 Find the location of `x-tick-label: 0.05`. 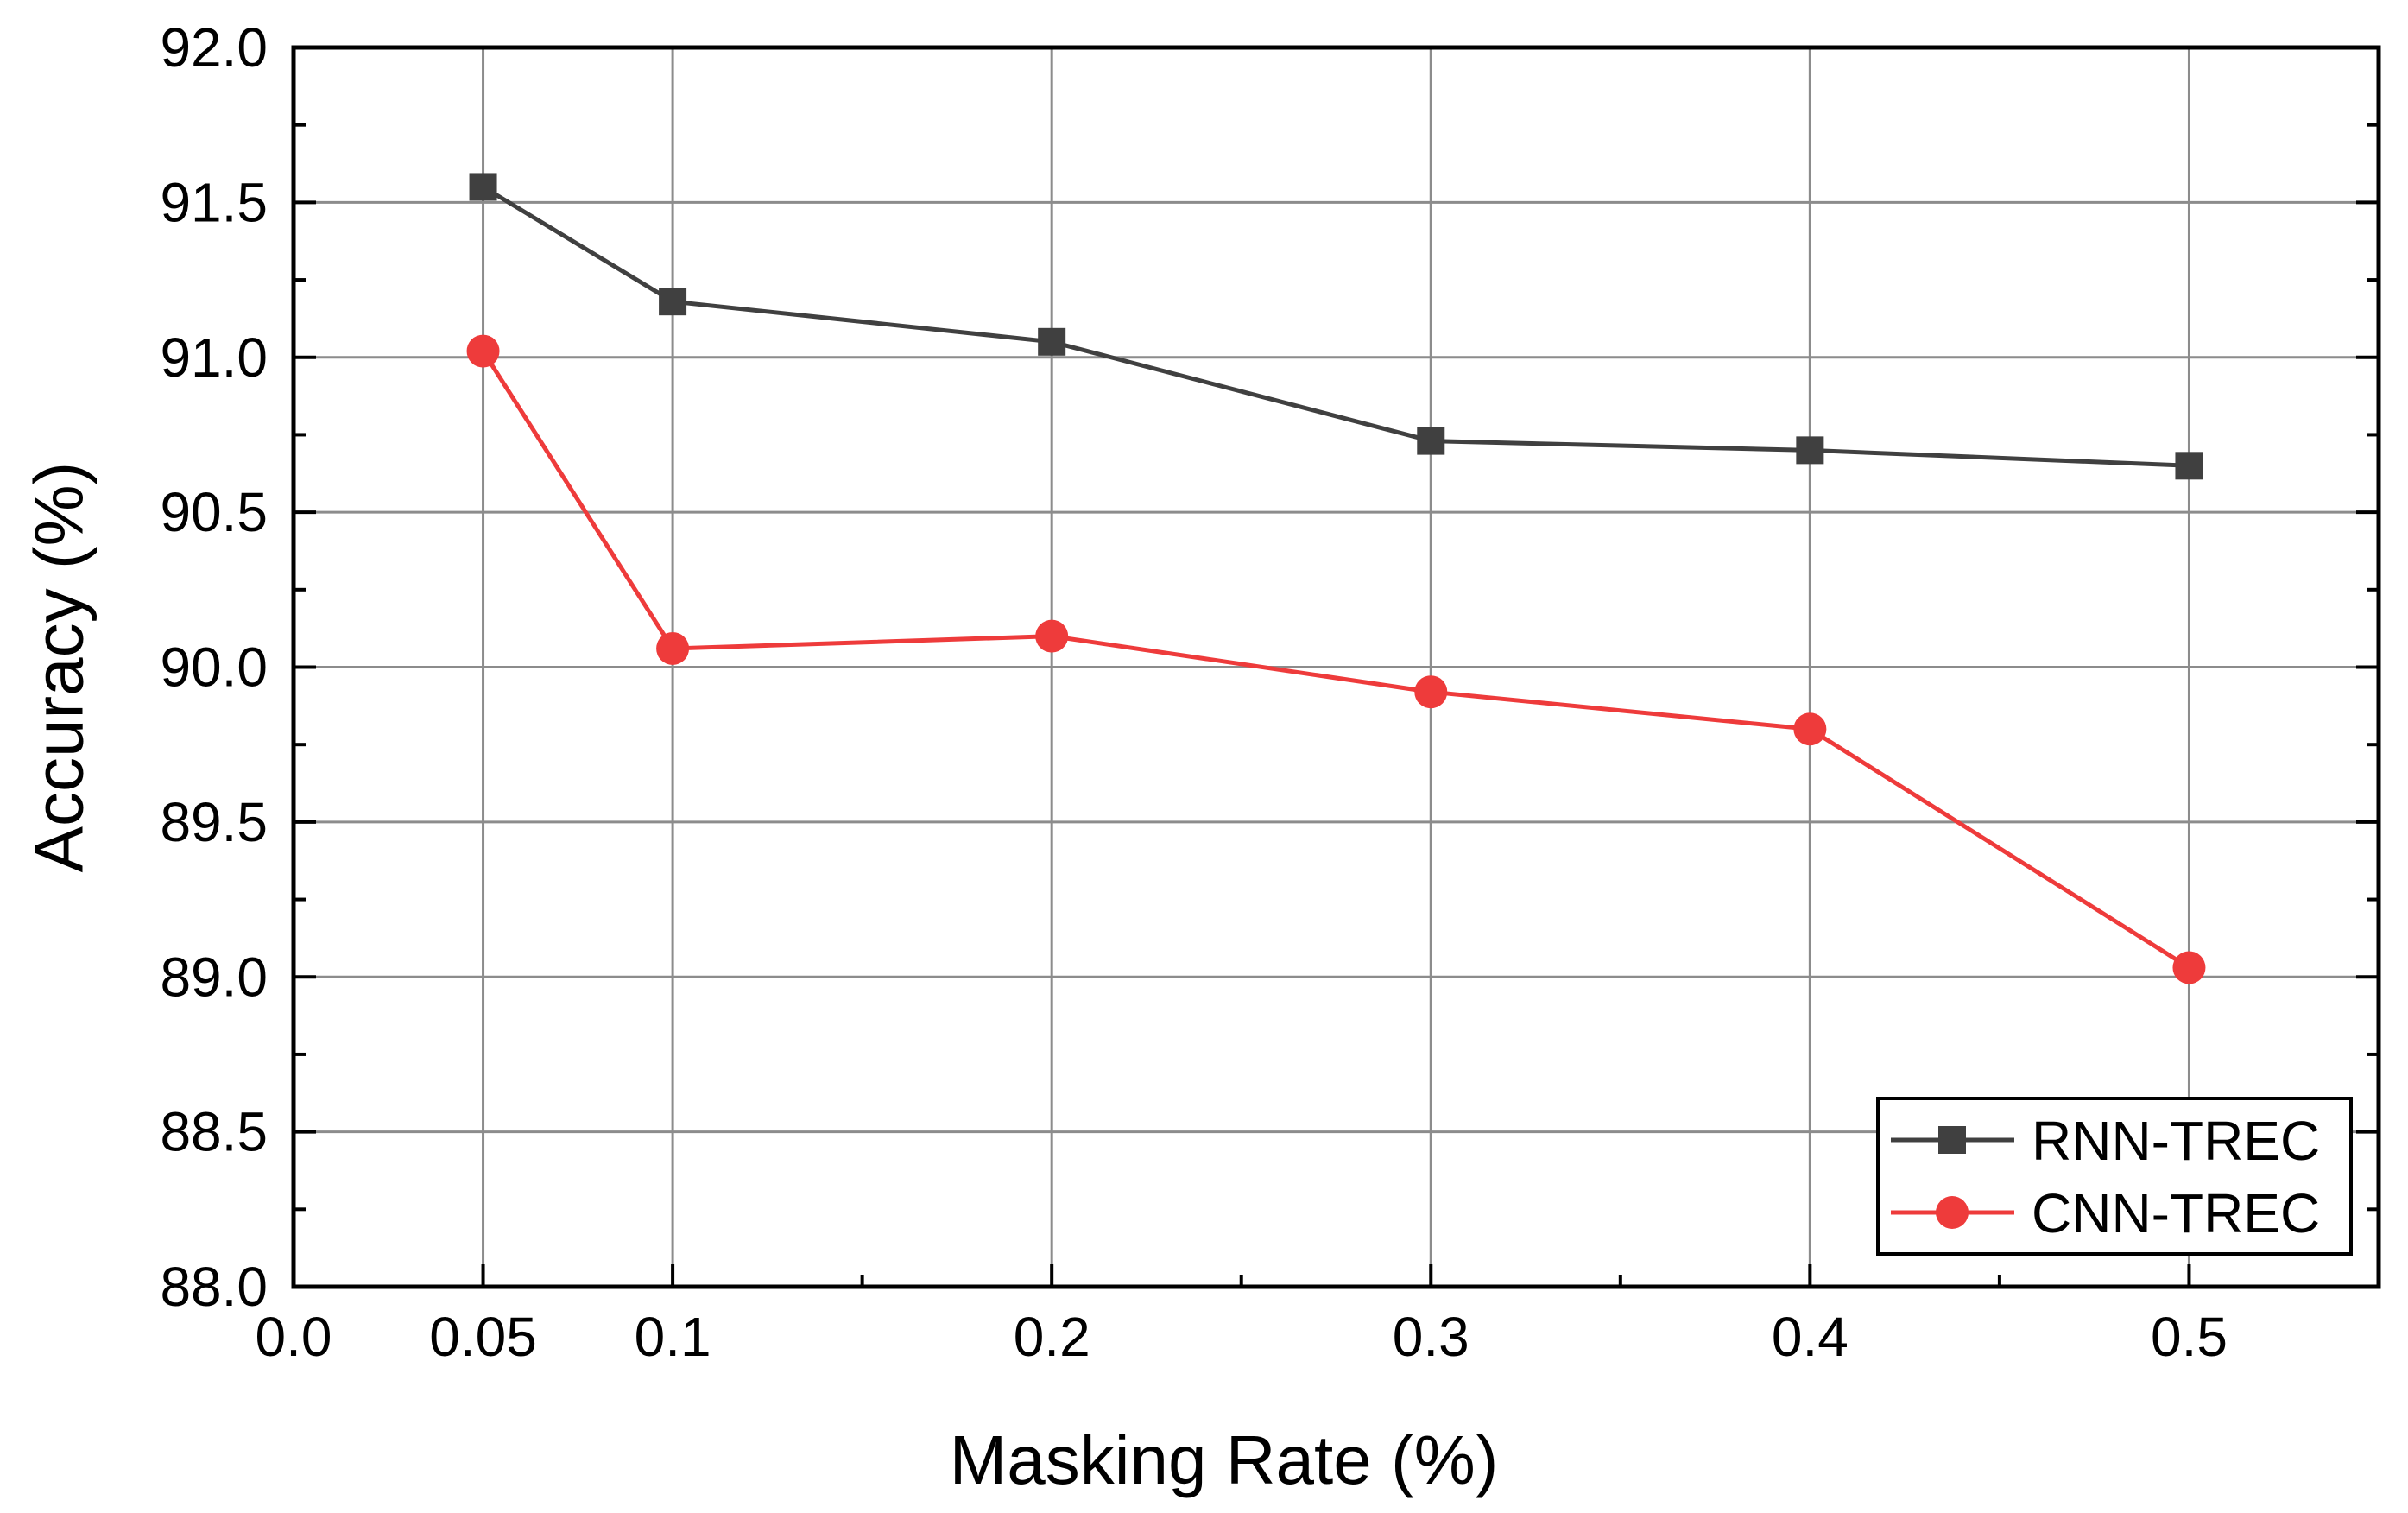

x-tick-label: 0.05 is located at coordinates (483, 1337).